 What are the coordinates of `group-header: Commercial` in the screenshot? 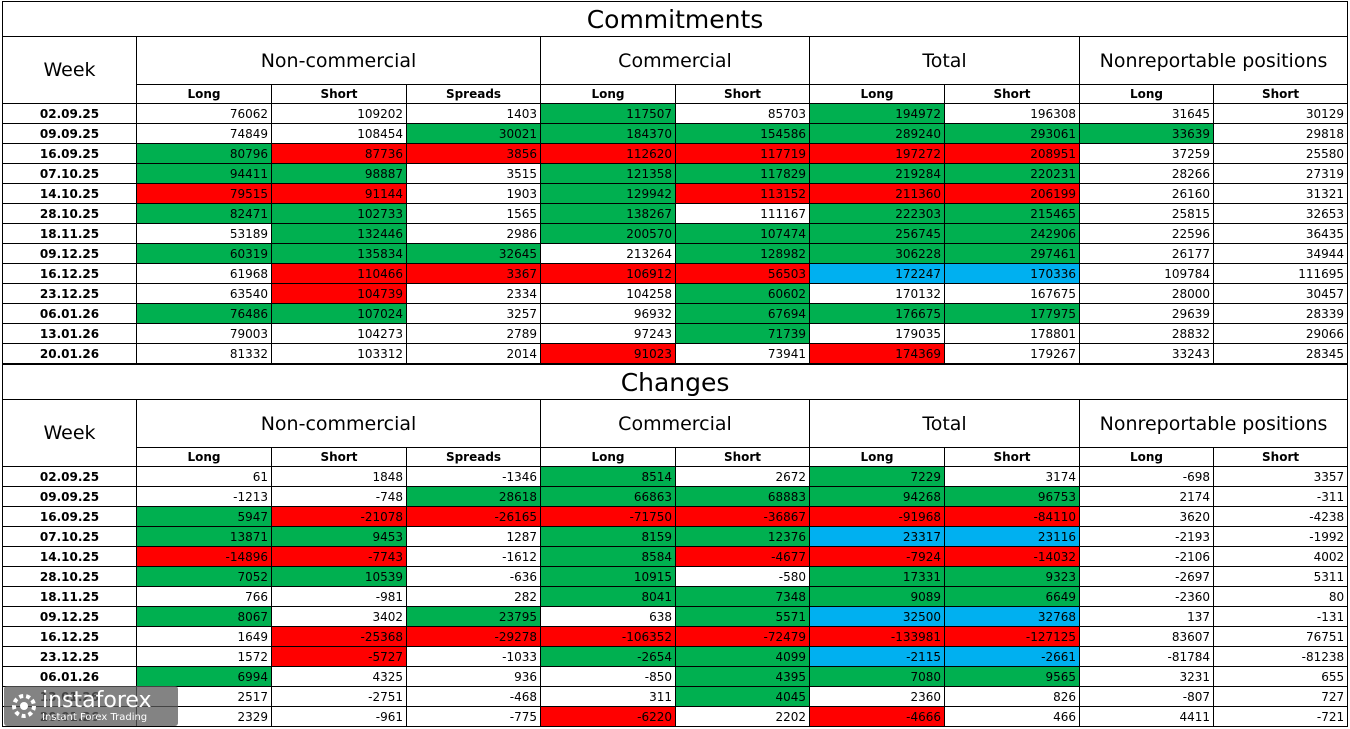 It's located at (675, 60).